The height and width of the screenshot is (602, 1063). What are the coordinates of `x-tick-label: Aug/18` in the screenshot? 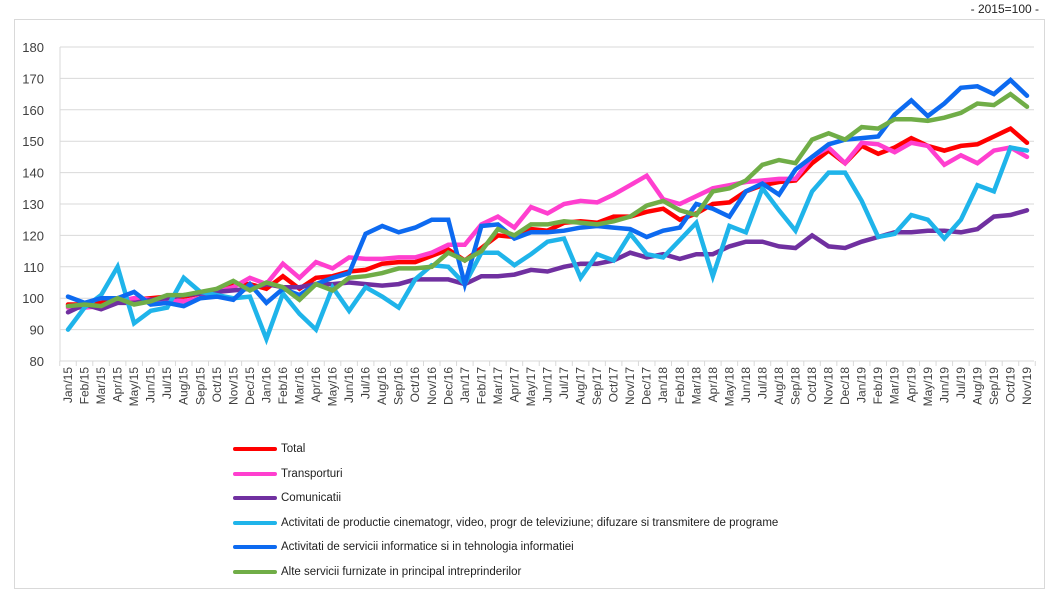 It's located at (779, 386).